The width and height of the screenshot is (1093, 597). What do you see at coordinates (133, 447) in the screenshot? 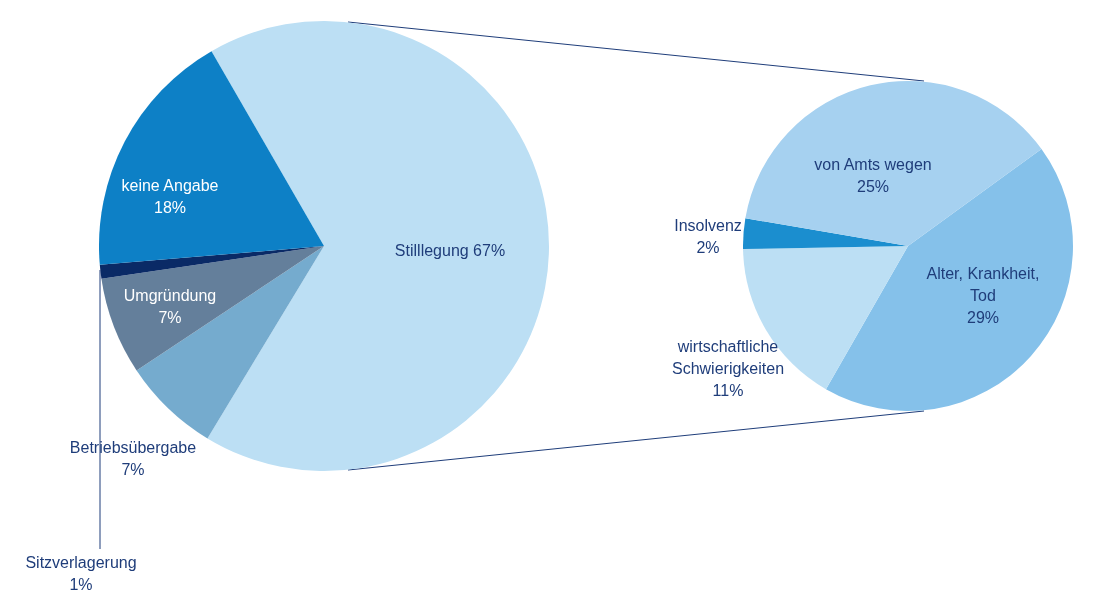
I see `slice-label: Betriebsübergabe` at bounding box center [133, 447].